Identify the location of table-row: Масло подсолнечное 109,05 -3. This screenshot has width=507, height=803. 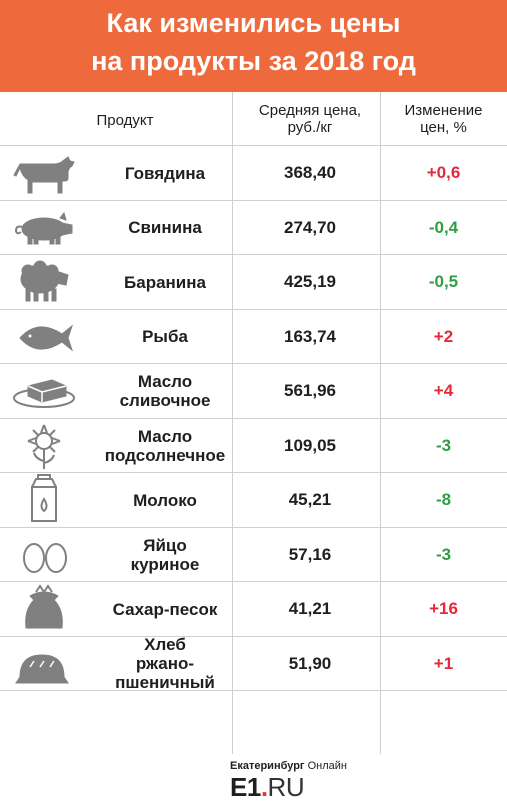
(253, 446).